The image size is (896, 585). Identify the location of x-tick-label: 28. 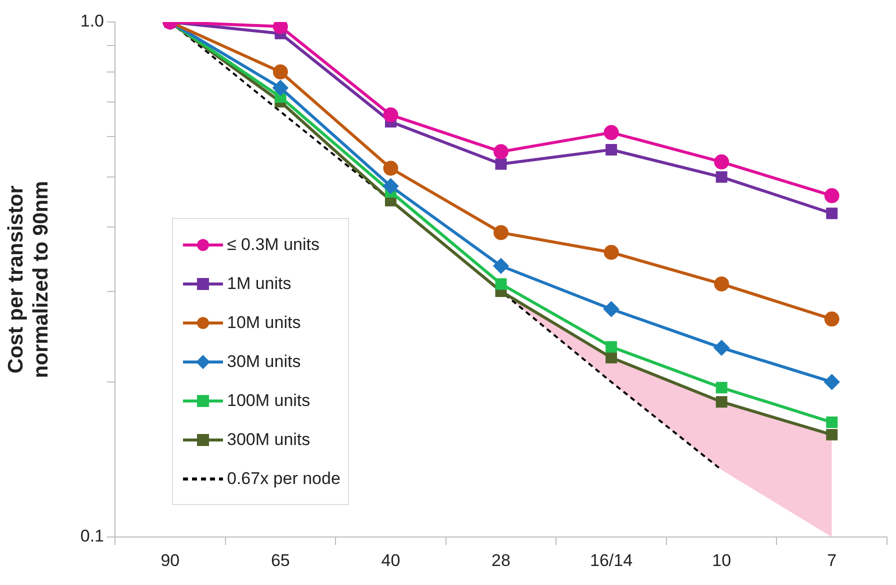
(501, 560).